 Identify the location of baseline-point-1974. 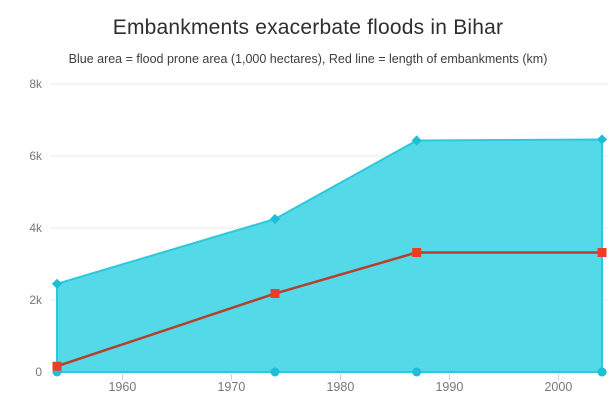
(275, 372).